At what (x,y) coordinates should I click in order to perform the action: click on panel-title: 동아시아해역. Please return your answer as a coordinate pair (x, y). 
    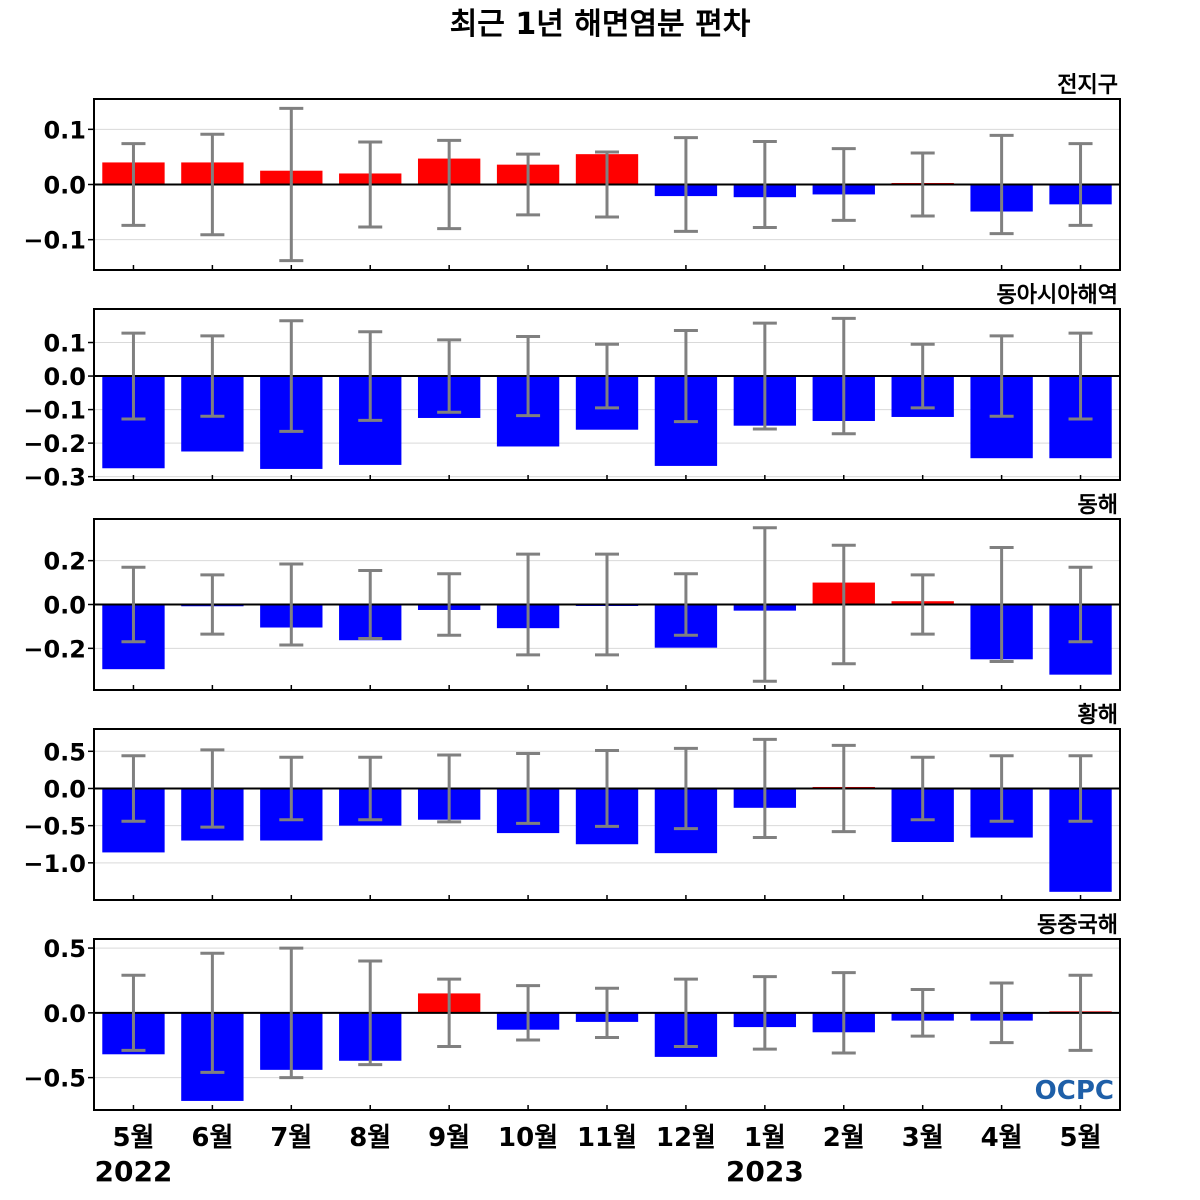
    Looking at the image, I should click on (1057, 295).